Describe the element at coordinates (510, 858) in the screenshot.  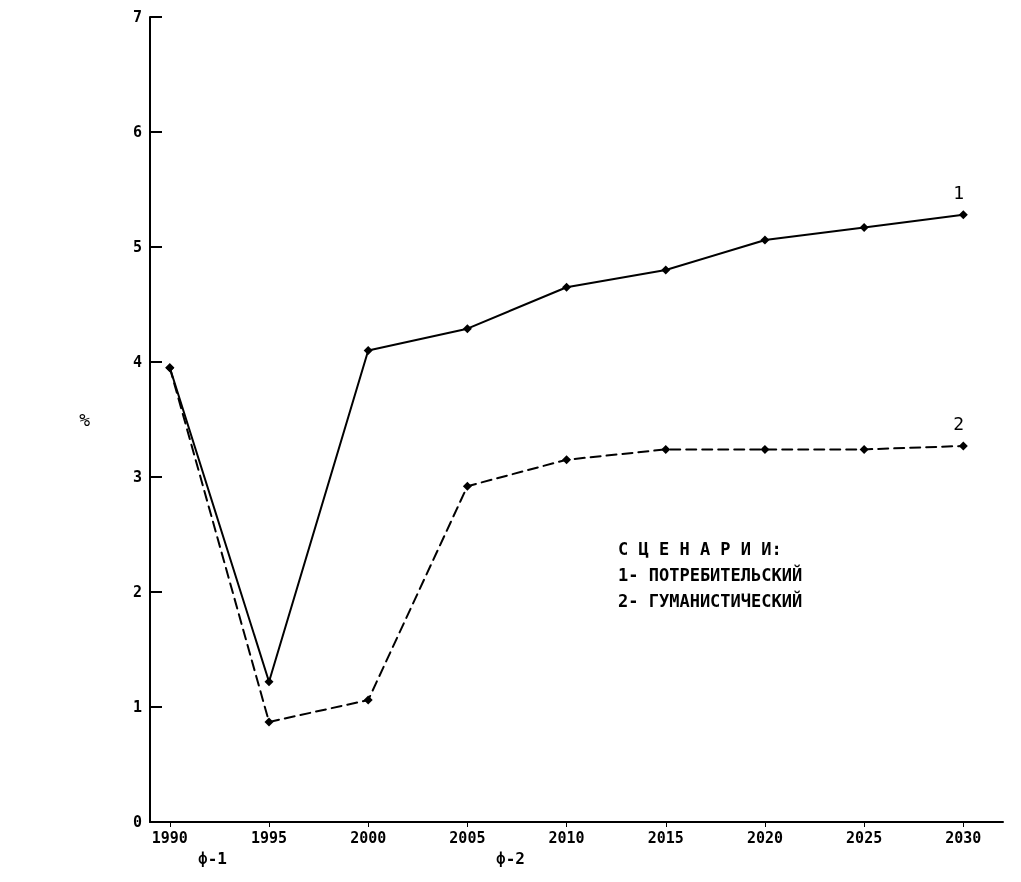
I see `text: ф-2` at that location.